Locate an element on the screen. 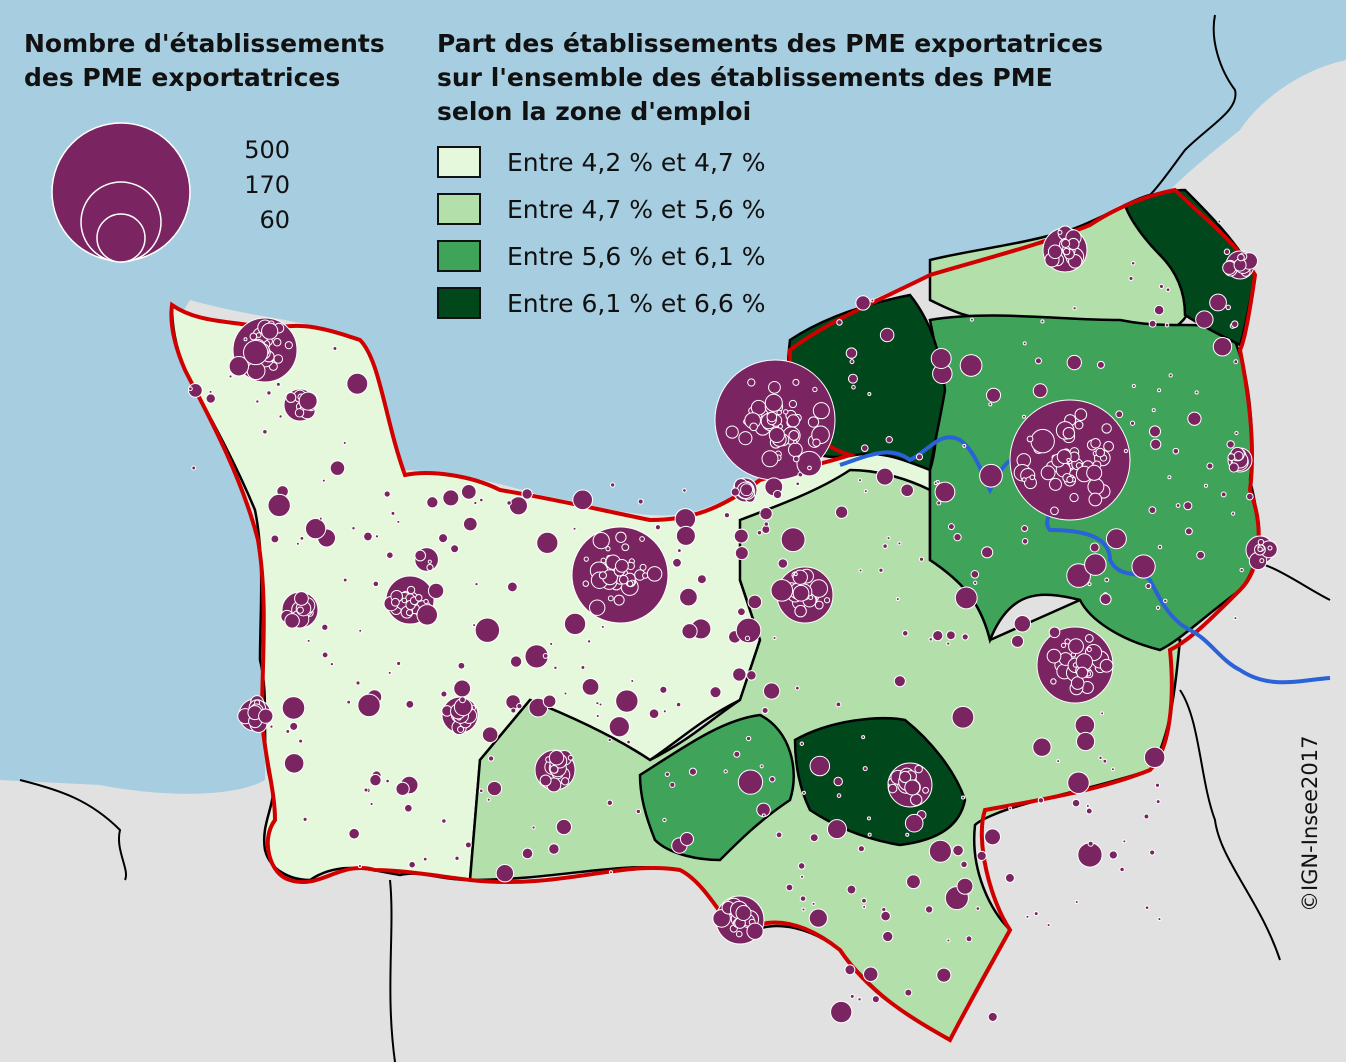  size-label-170: 170 is located at coordinates (267, 185).